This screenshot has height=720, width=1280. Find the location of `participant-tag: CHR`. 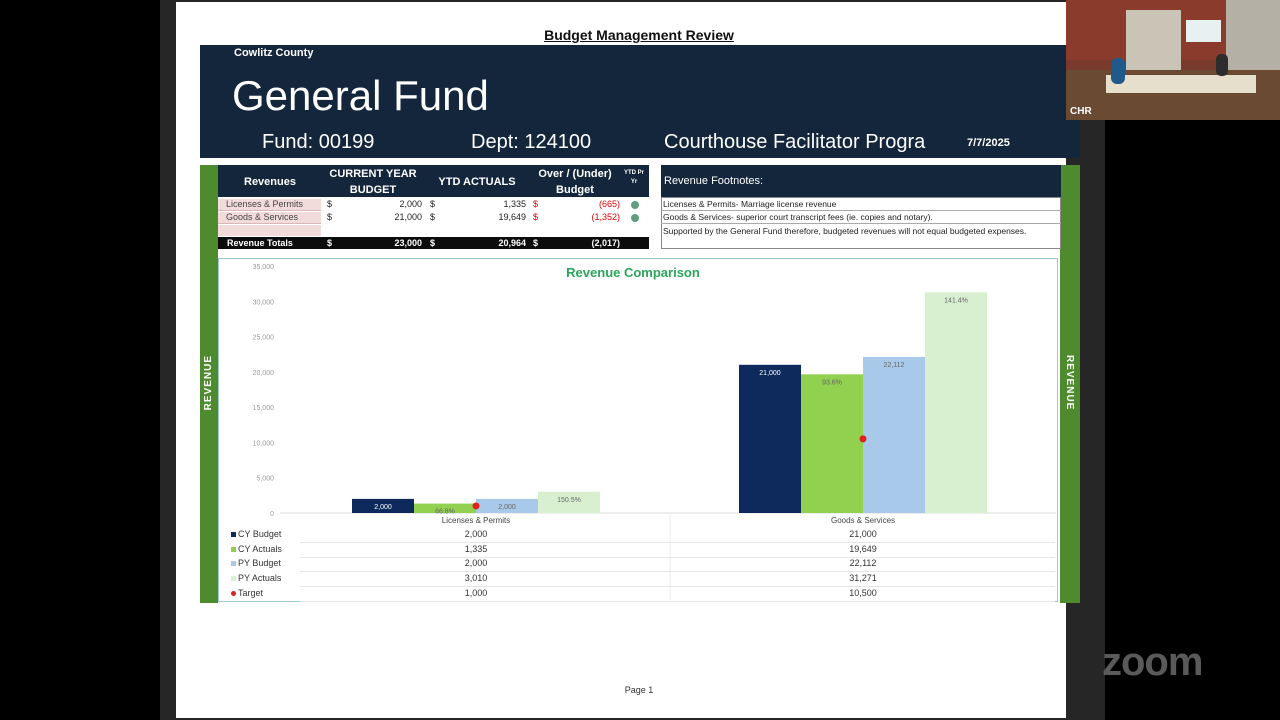

participant-tag: CHR is located at coordinates (1081, 111).